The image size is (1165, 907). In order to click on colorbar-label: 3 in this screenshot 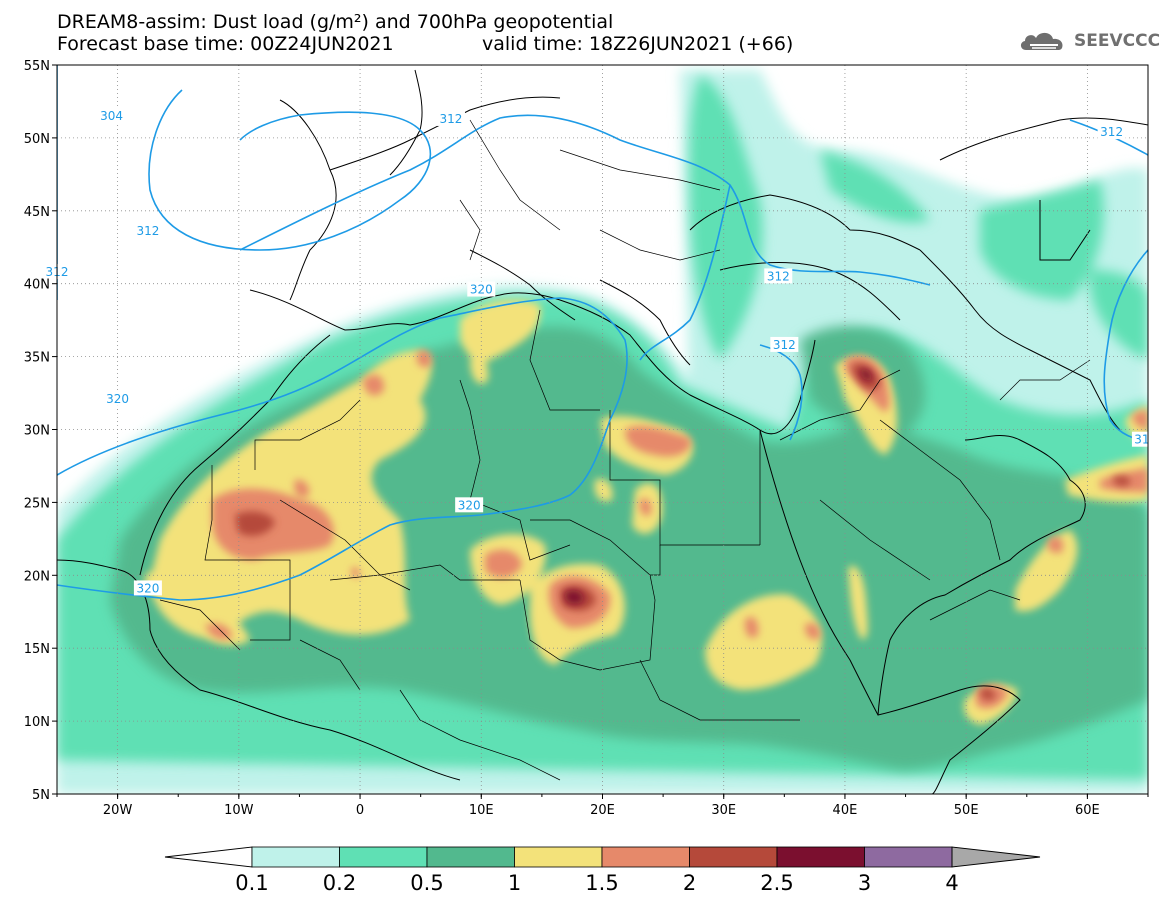, I will do `click(864, 883)`.